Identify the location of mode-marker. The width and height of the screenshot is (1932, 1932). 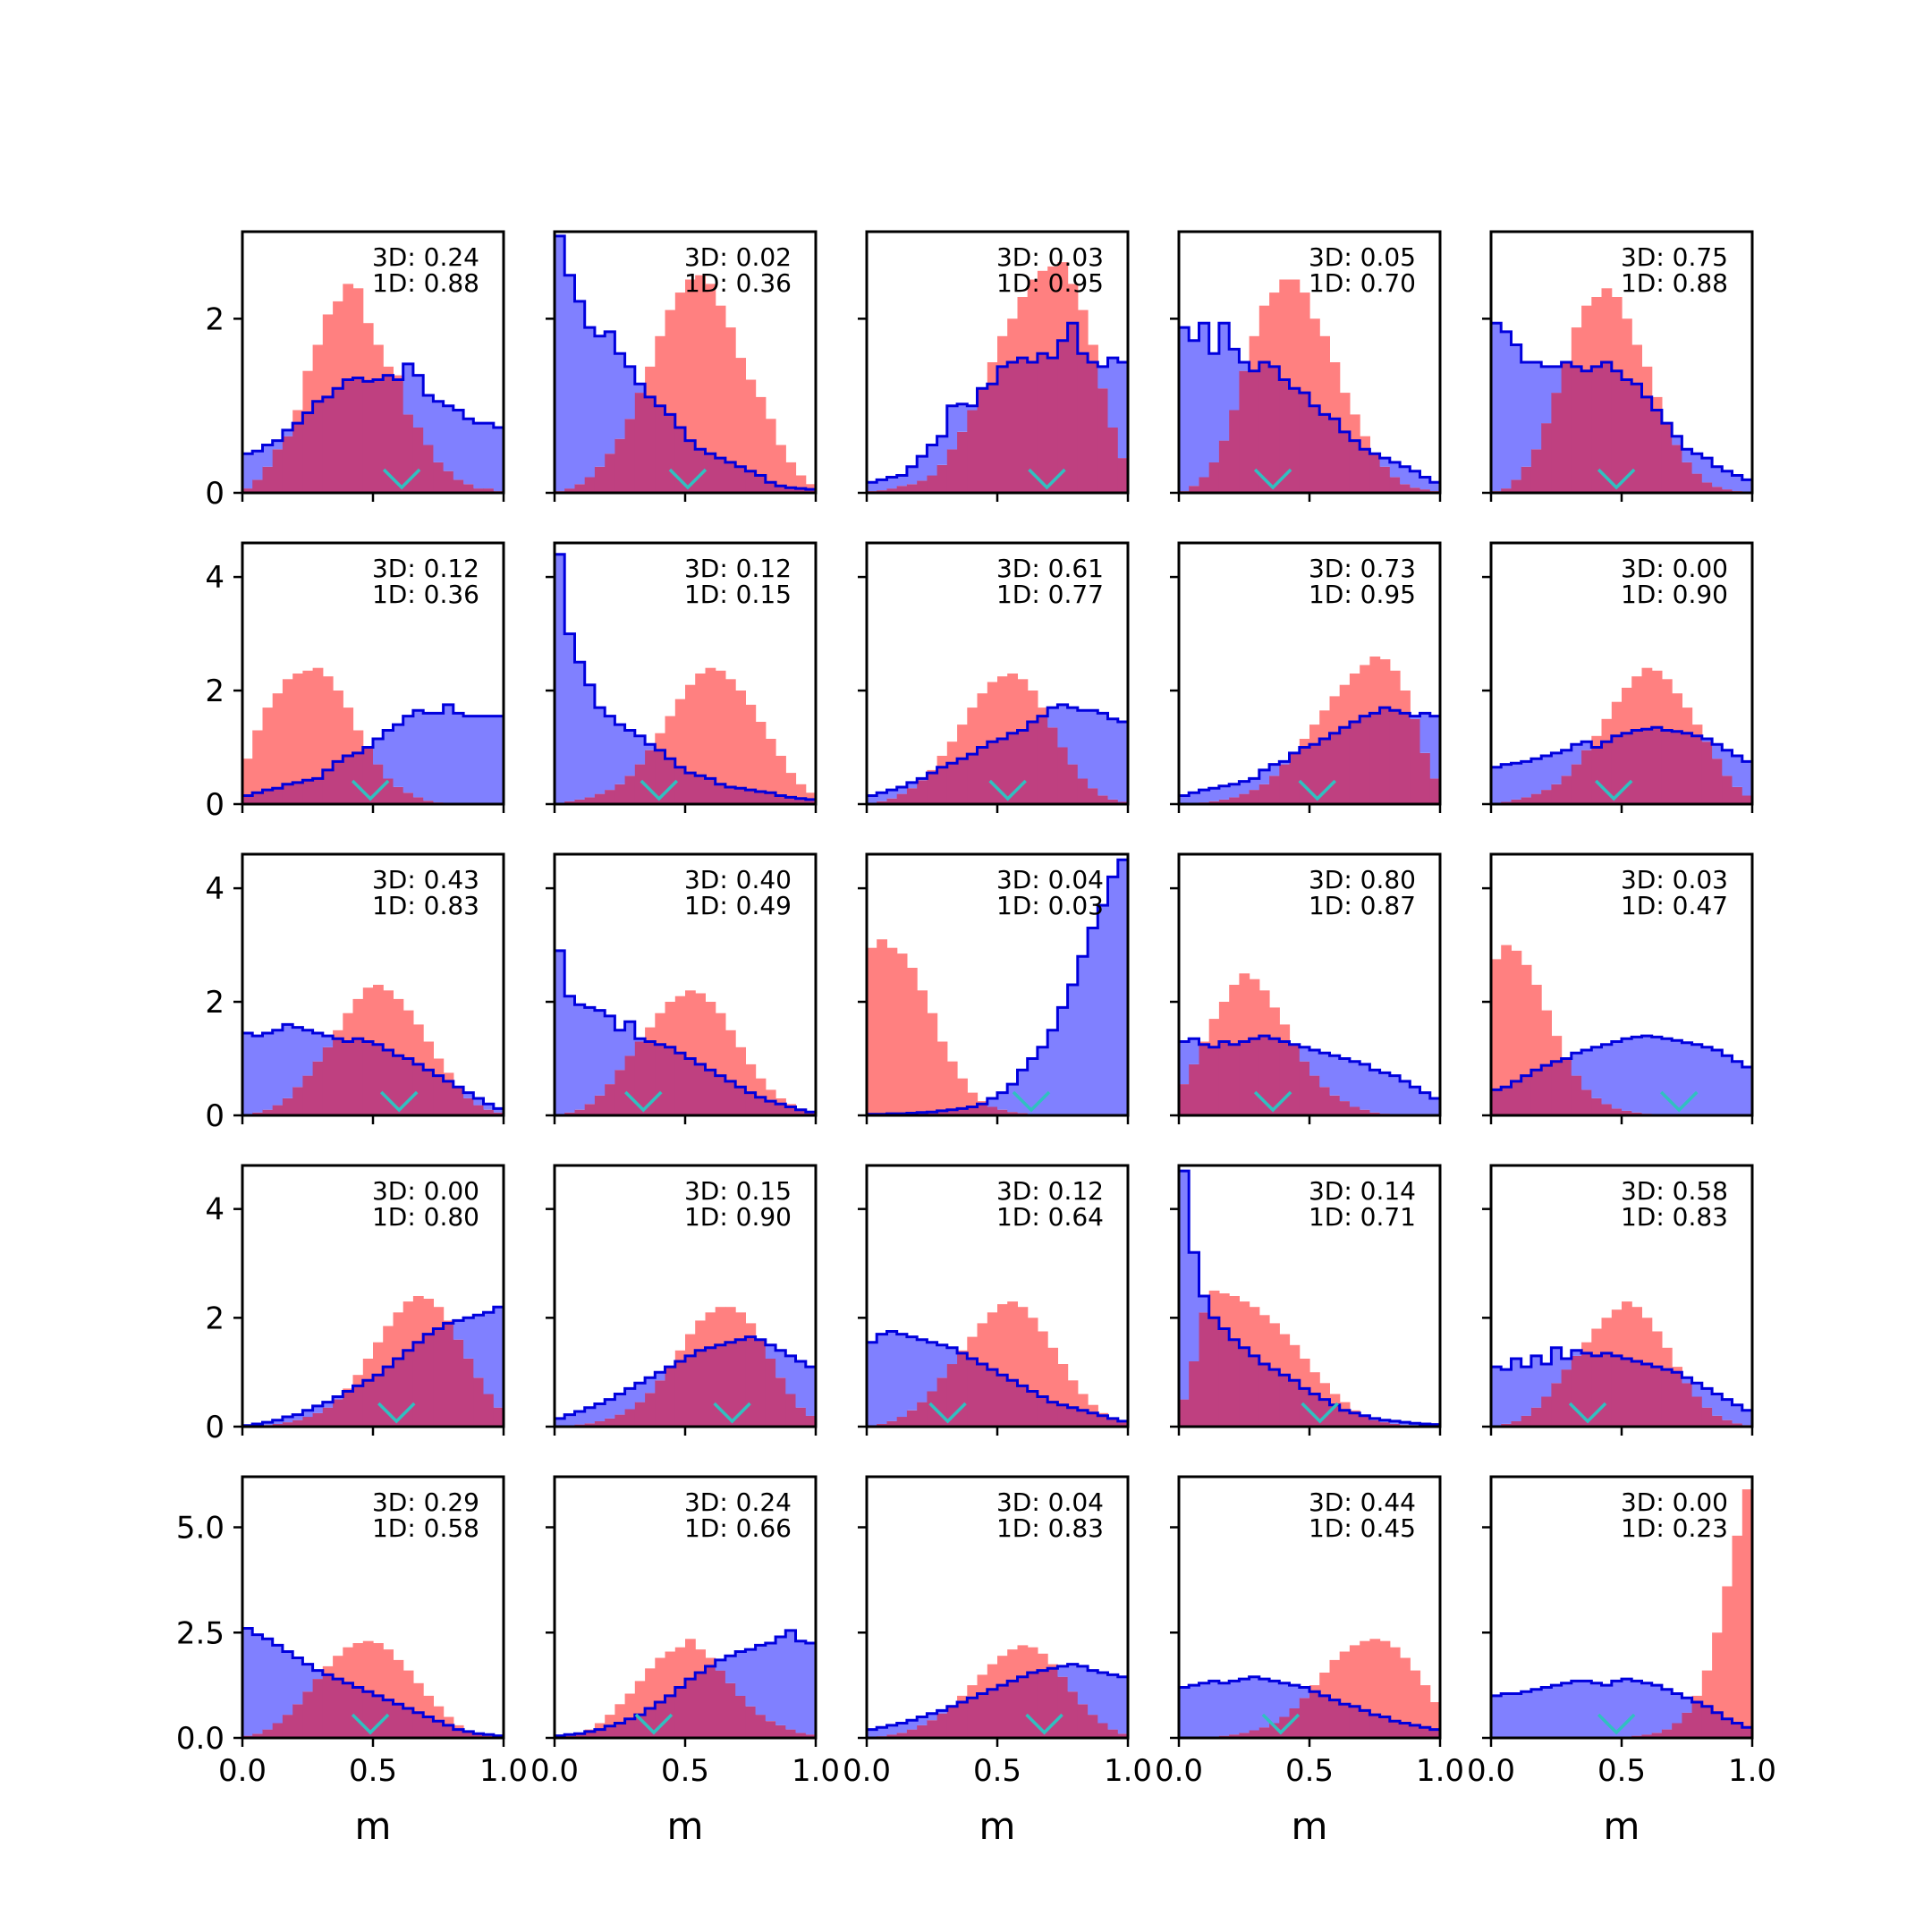
(1281, 1724).